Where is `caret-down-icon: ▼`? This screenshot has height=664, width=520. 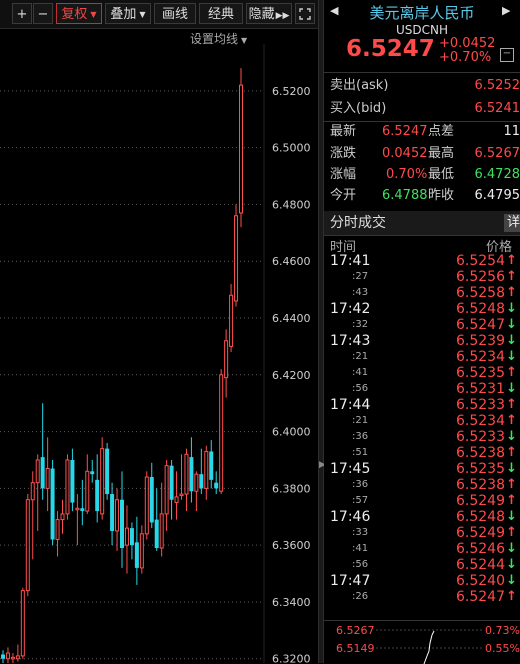 caret-down-icon: ▼ is located at coordinates (142, 14).